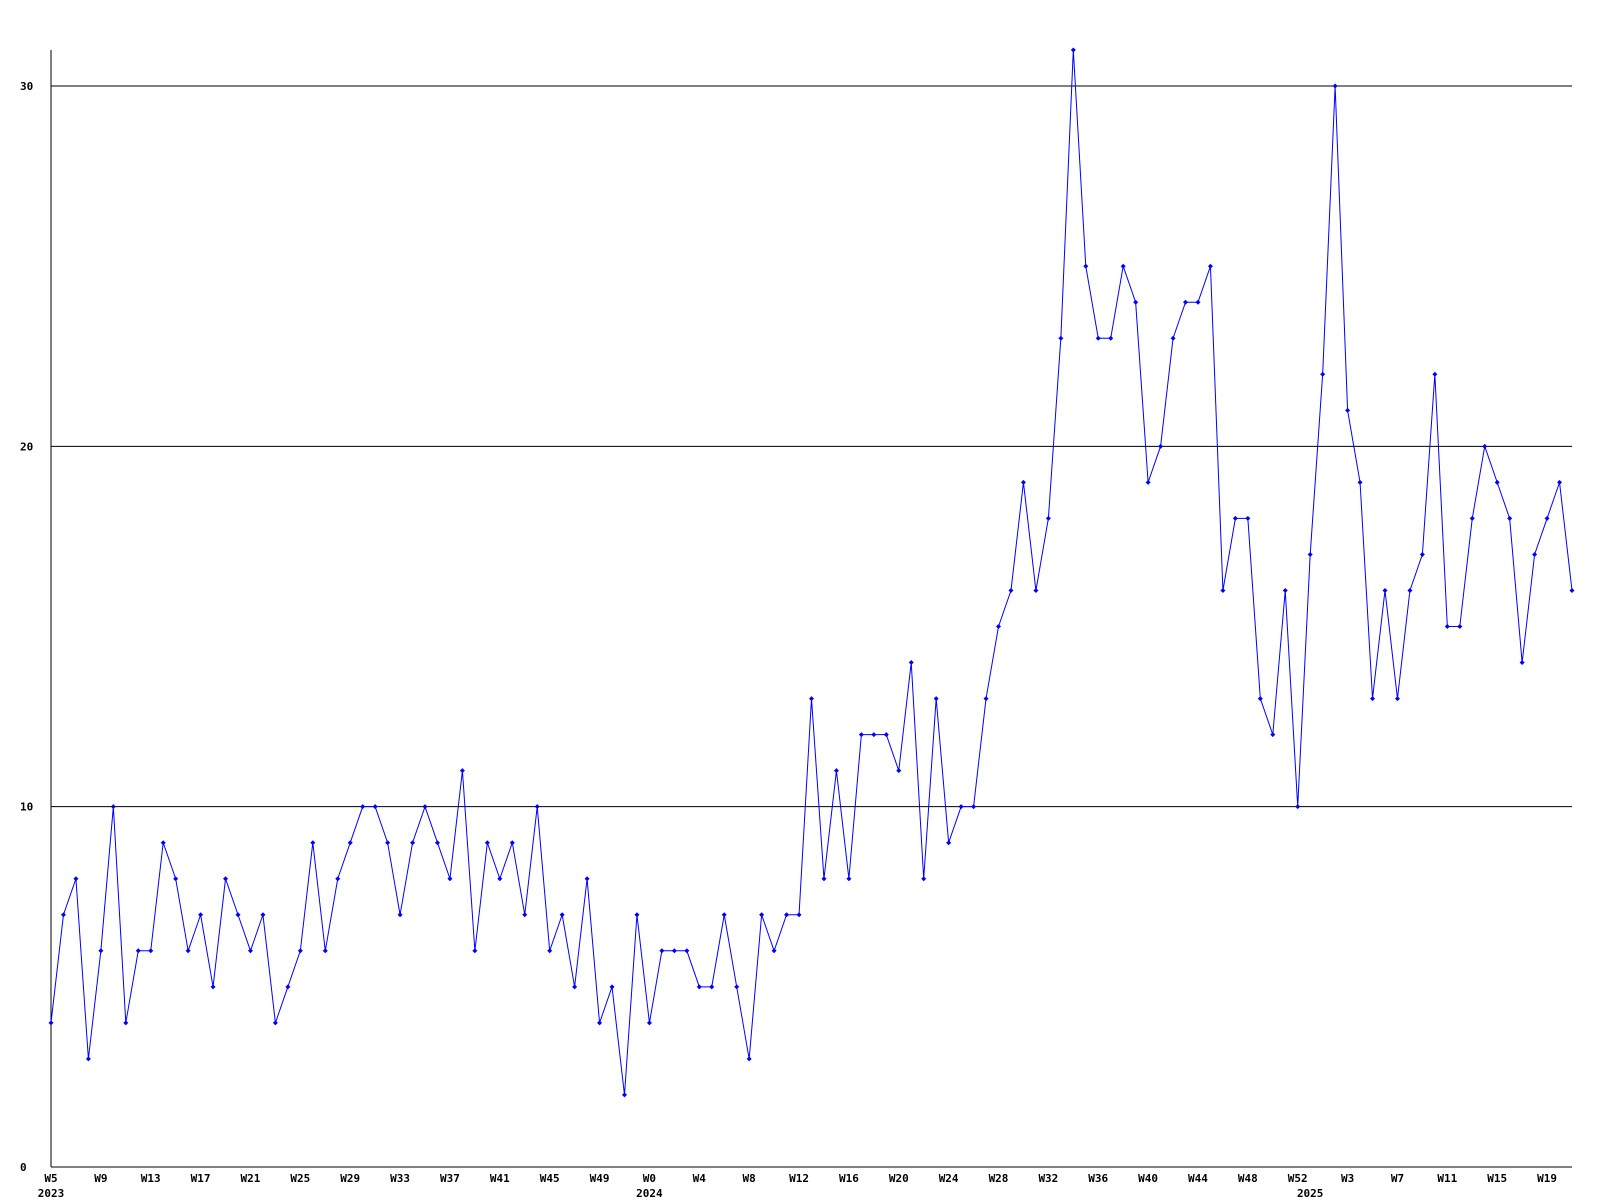 The width and height of the screenshot is (1600, 1200). What do you see at coordinates (51, 1193) in the screenshot?
I see `year-label: 2023` at bounding box center [51, 1193].